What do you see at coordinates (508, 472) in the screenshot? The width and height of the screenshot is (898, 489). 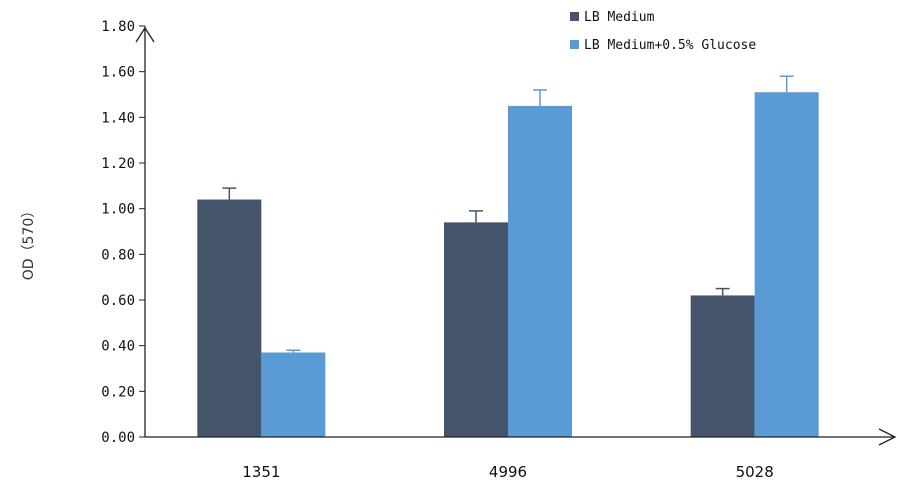 I see `x-tick-label: 4996` at bounding box center [508, 472].